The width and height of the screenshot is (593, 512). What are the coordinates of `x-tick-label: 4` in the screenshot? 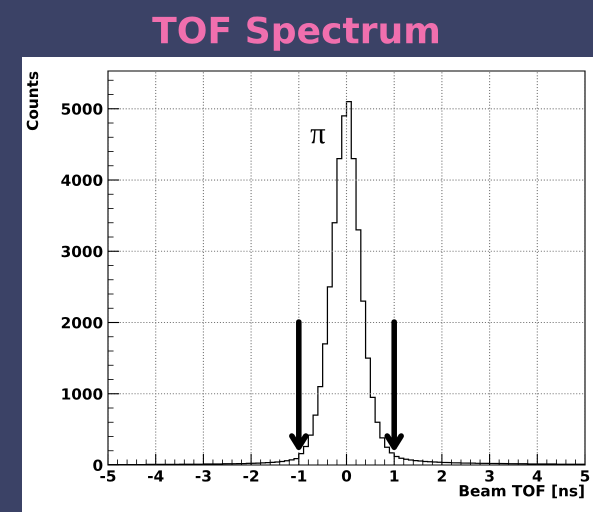 It's located at (537, 476).